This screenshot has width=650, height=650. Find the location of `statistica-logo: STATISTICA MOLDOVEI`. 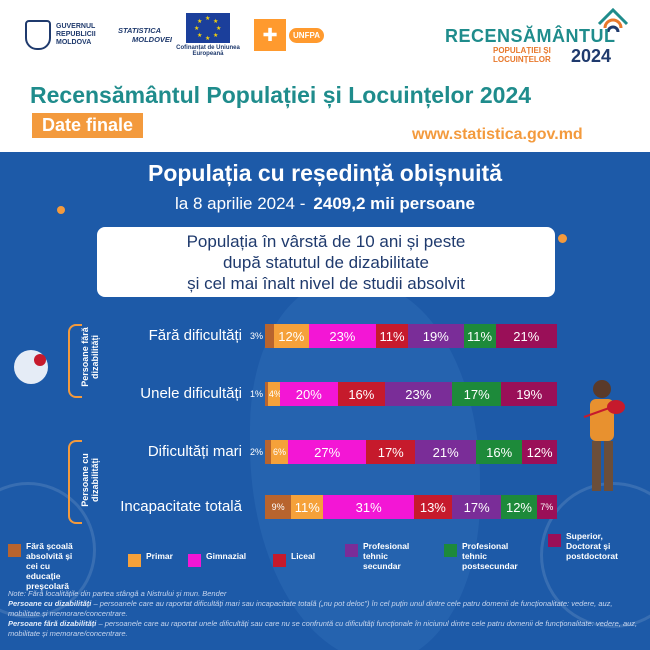

statistica-logo: STATISTICA MOLDOVEI is located at coordinates (145, 35).